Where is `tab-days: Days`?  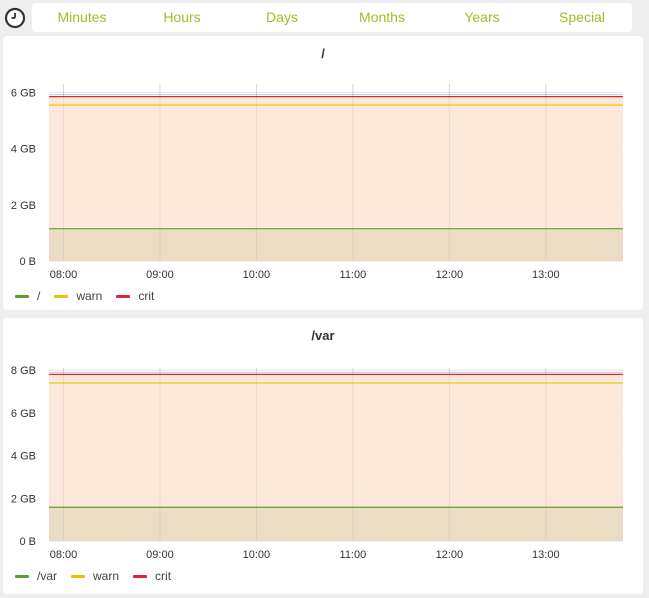
tab-days: Days is located at coordinates (282, 17).